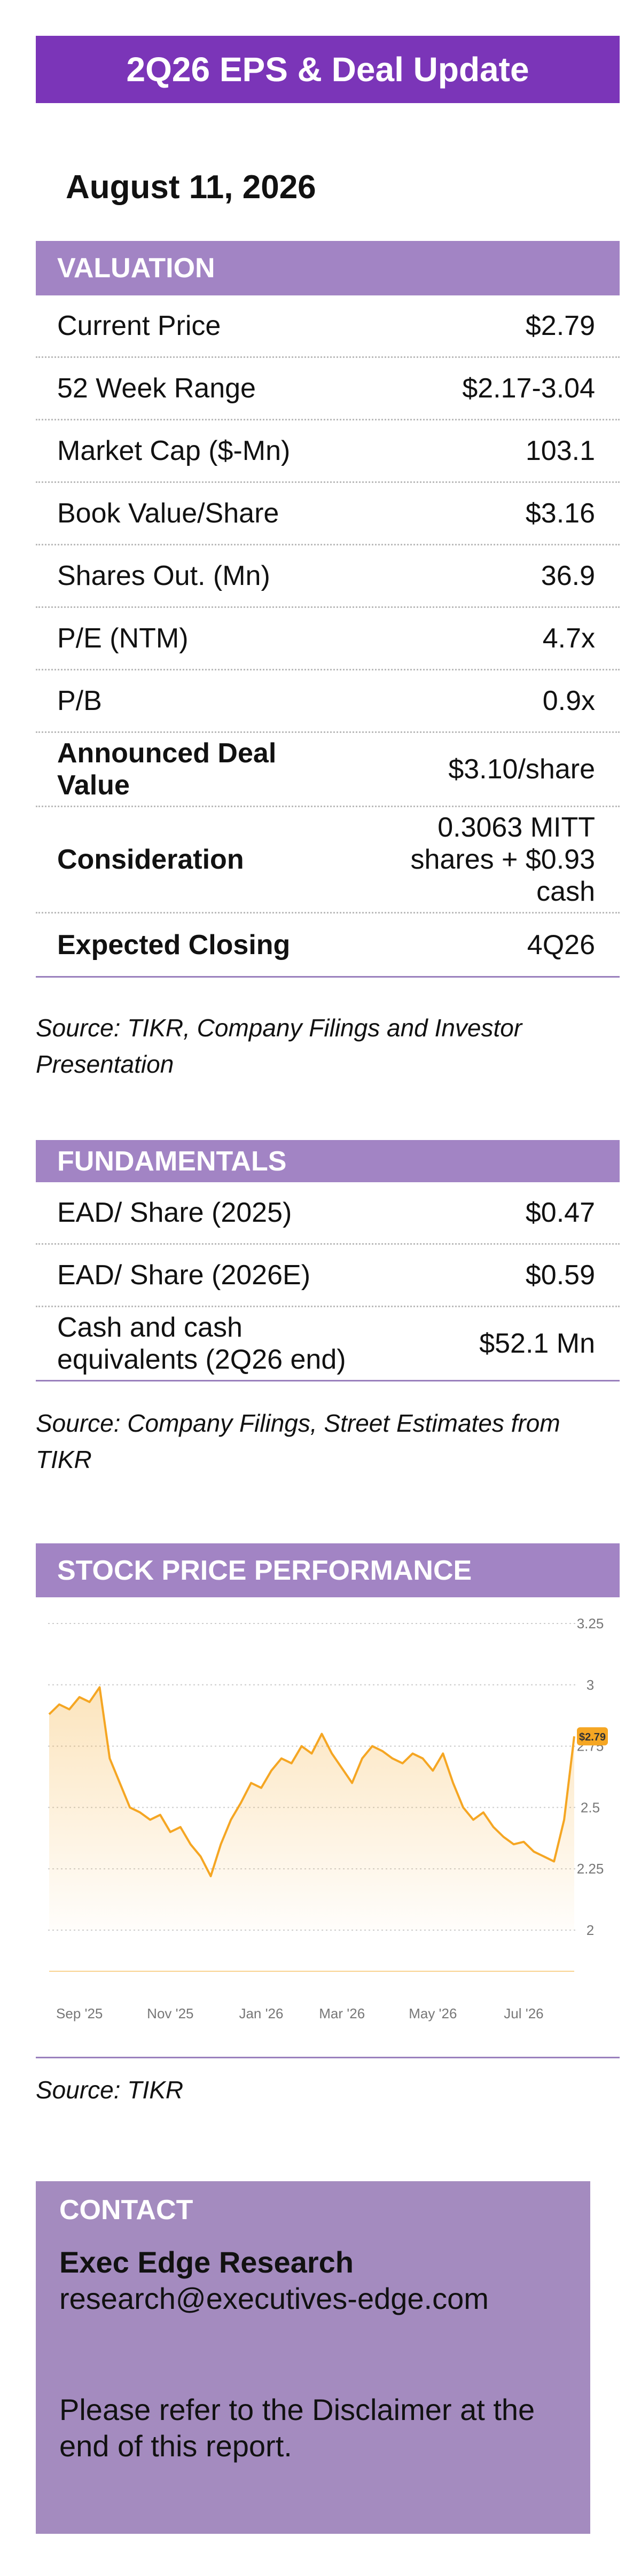  What do you see at coordinates (328, 770) in the screenshot?
I see `table-row: Announced Deal Value $3.10/share` at bounding box center [328, 770].